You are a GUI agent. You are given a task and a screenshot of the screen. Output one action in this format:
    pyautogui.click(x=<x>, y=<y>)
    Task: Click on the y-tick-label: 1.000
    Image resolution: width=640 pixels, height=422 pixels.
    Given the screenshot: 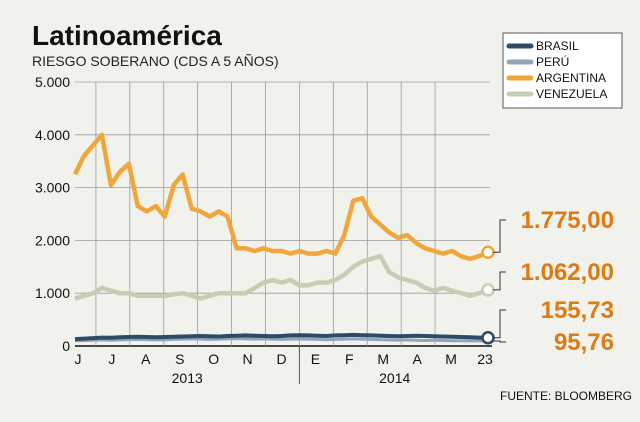 What is the action you would take?
    pyautogui.click(x=52, y=293)
    